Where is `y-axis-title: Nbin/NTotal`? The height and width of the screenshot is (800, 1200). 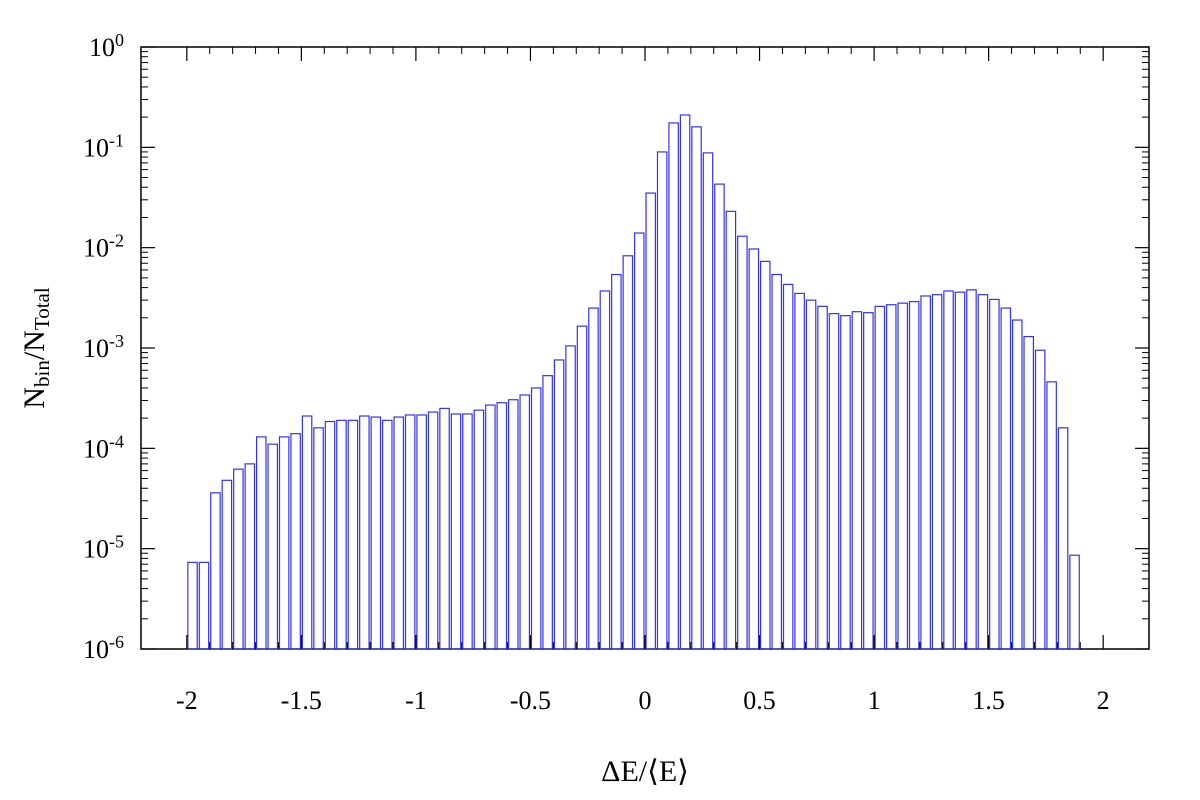 y-axis-title: Nbin/NTotal is located at coordinates (36, 348).